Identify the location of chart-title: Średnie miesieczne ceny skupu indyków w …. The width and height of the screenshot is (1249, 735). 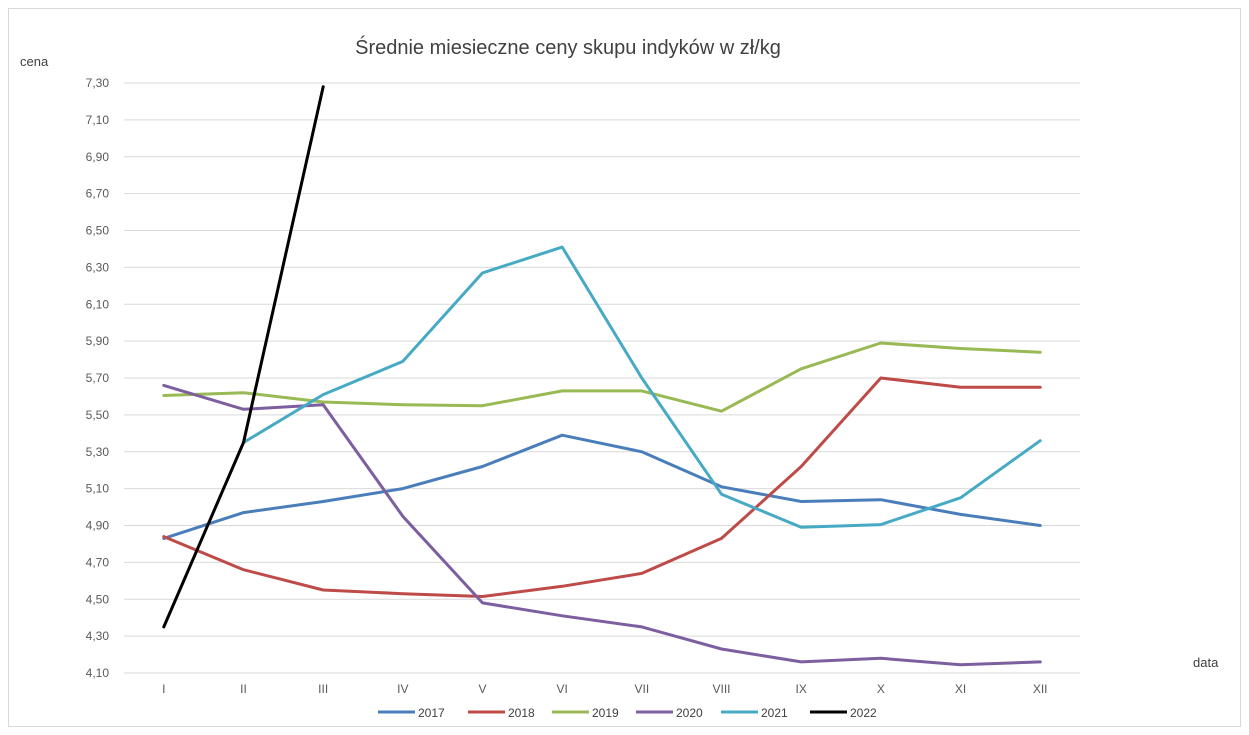
(568, 47).